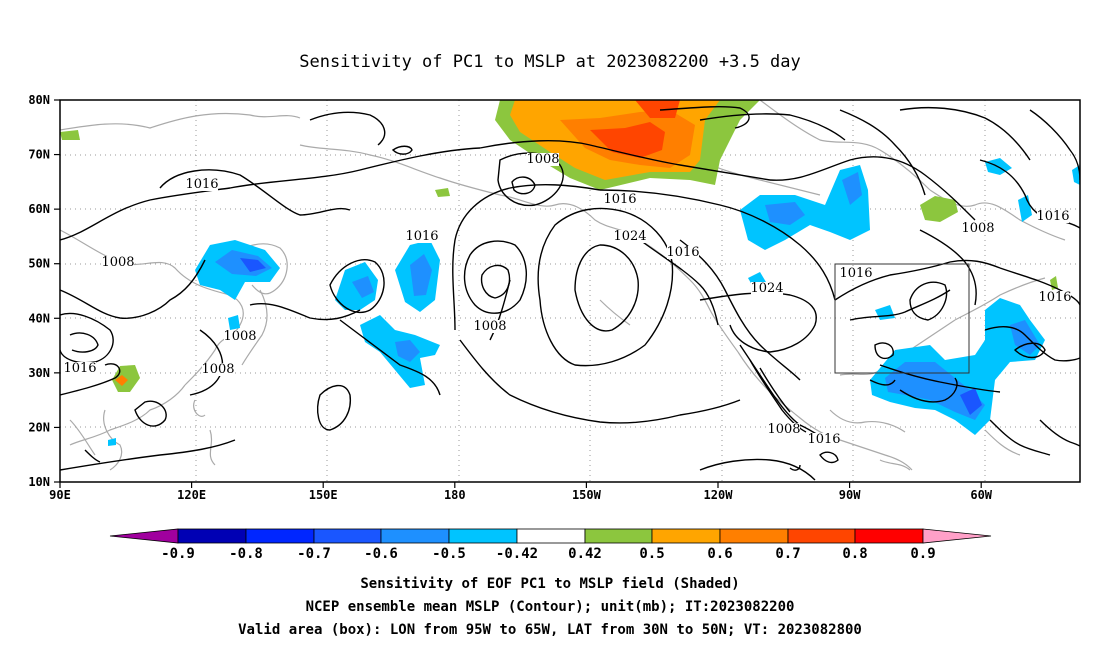 The width and height of the screenshot is (1100, 650). I want to click on colorbar-label: -0.7, so click(314, 554).